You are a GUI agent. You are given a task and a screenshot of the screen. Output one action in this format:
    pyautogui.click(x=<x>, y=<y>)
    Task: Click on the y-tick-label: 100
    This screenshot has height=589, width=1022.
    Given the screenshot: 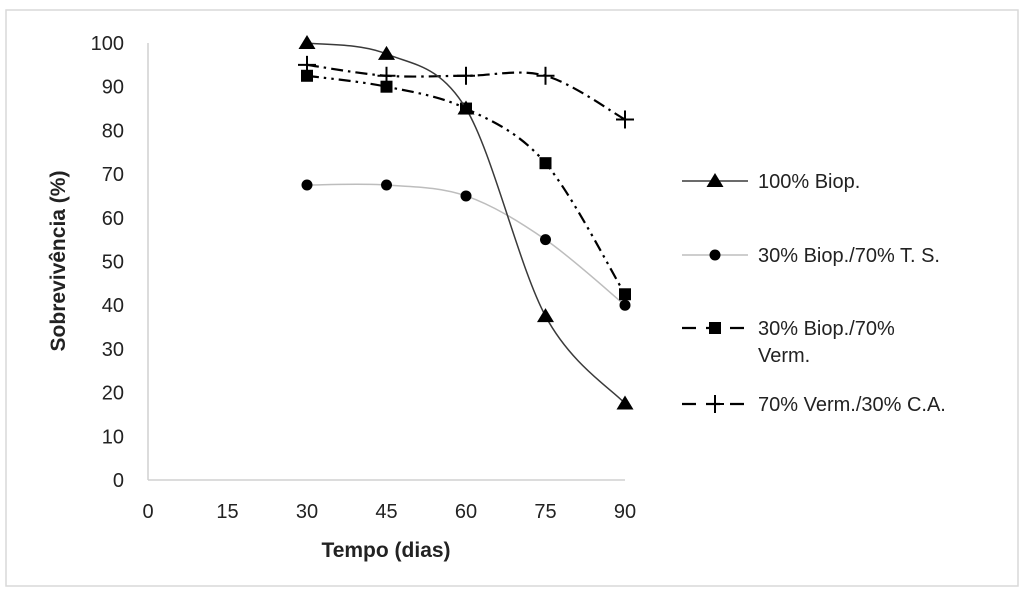 What is the action you would take?
    pyautogui.click(x=107, y=44)
    